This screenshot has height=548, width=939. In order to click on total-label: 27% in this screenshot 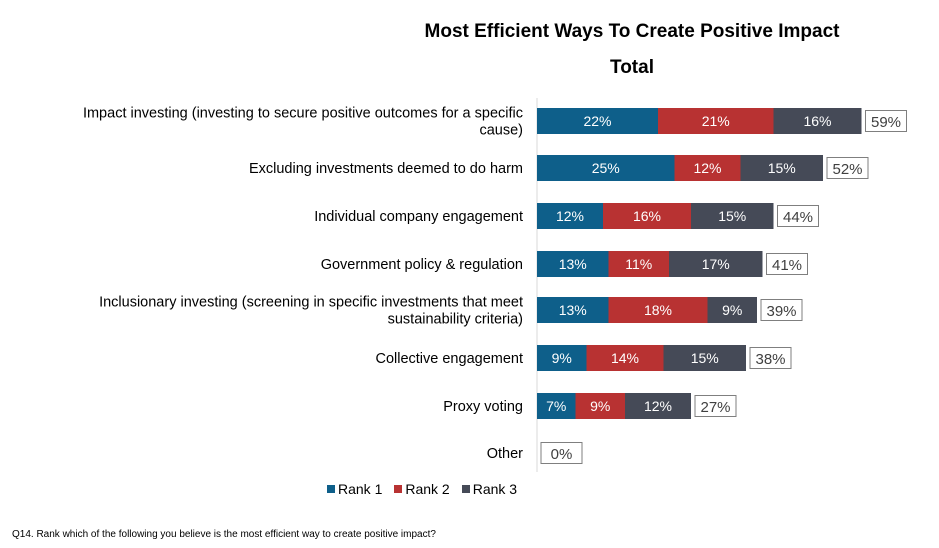, I will do `click(715, 407)`.